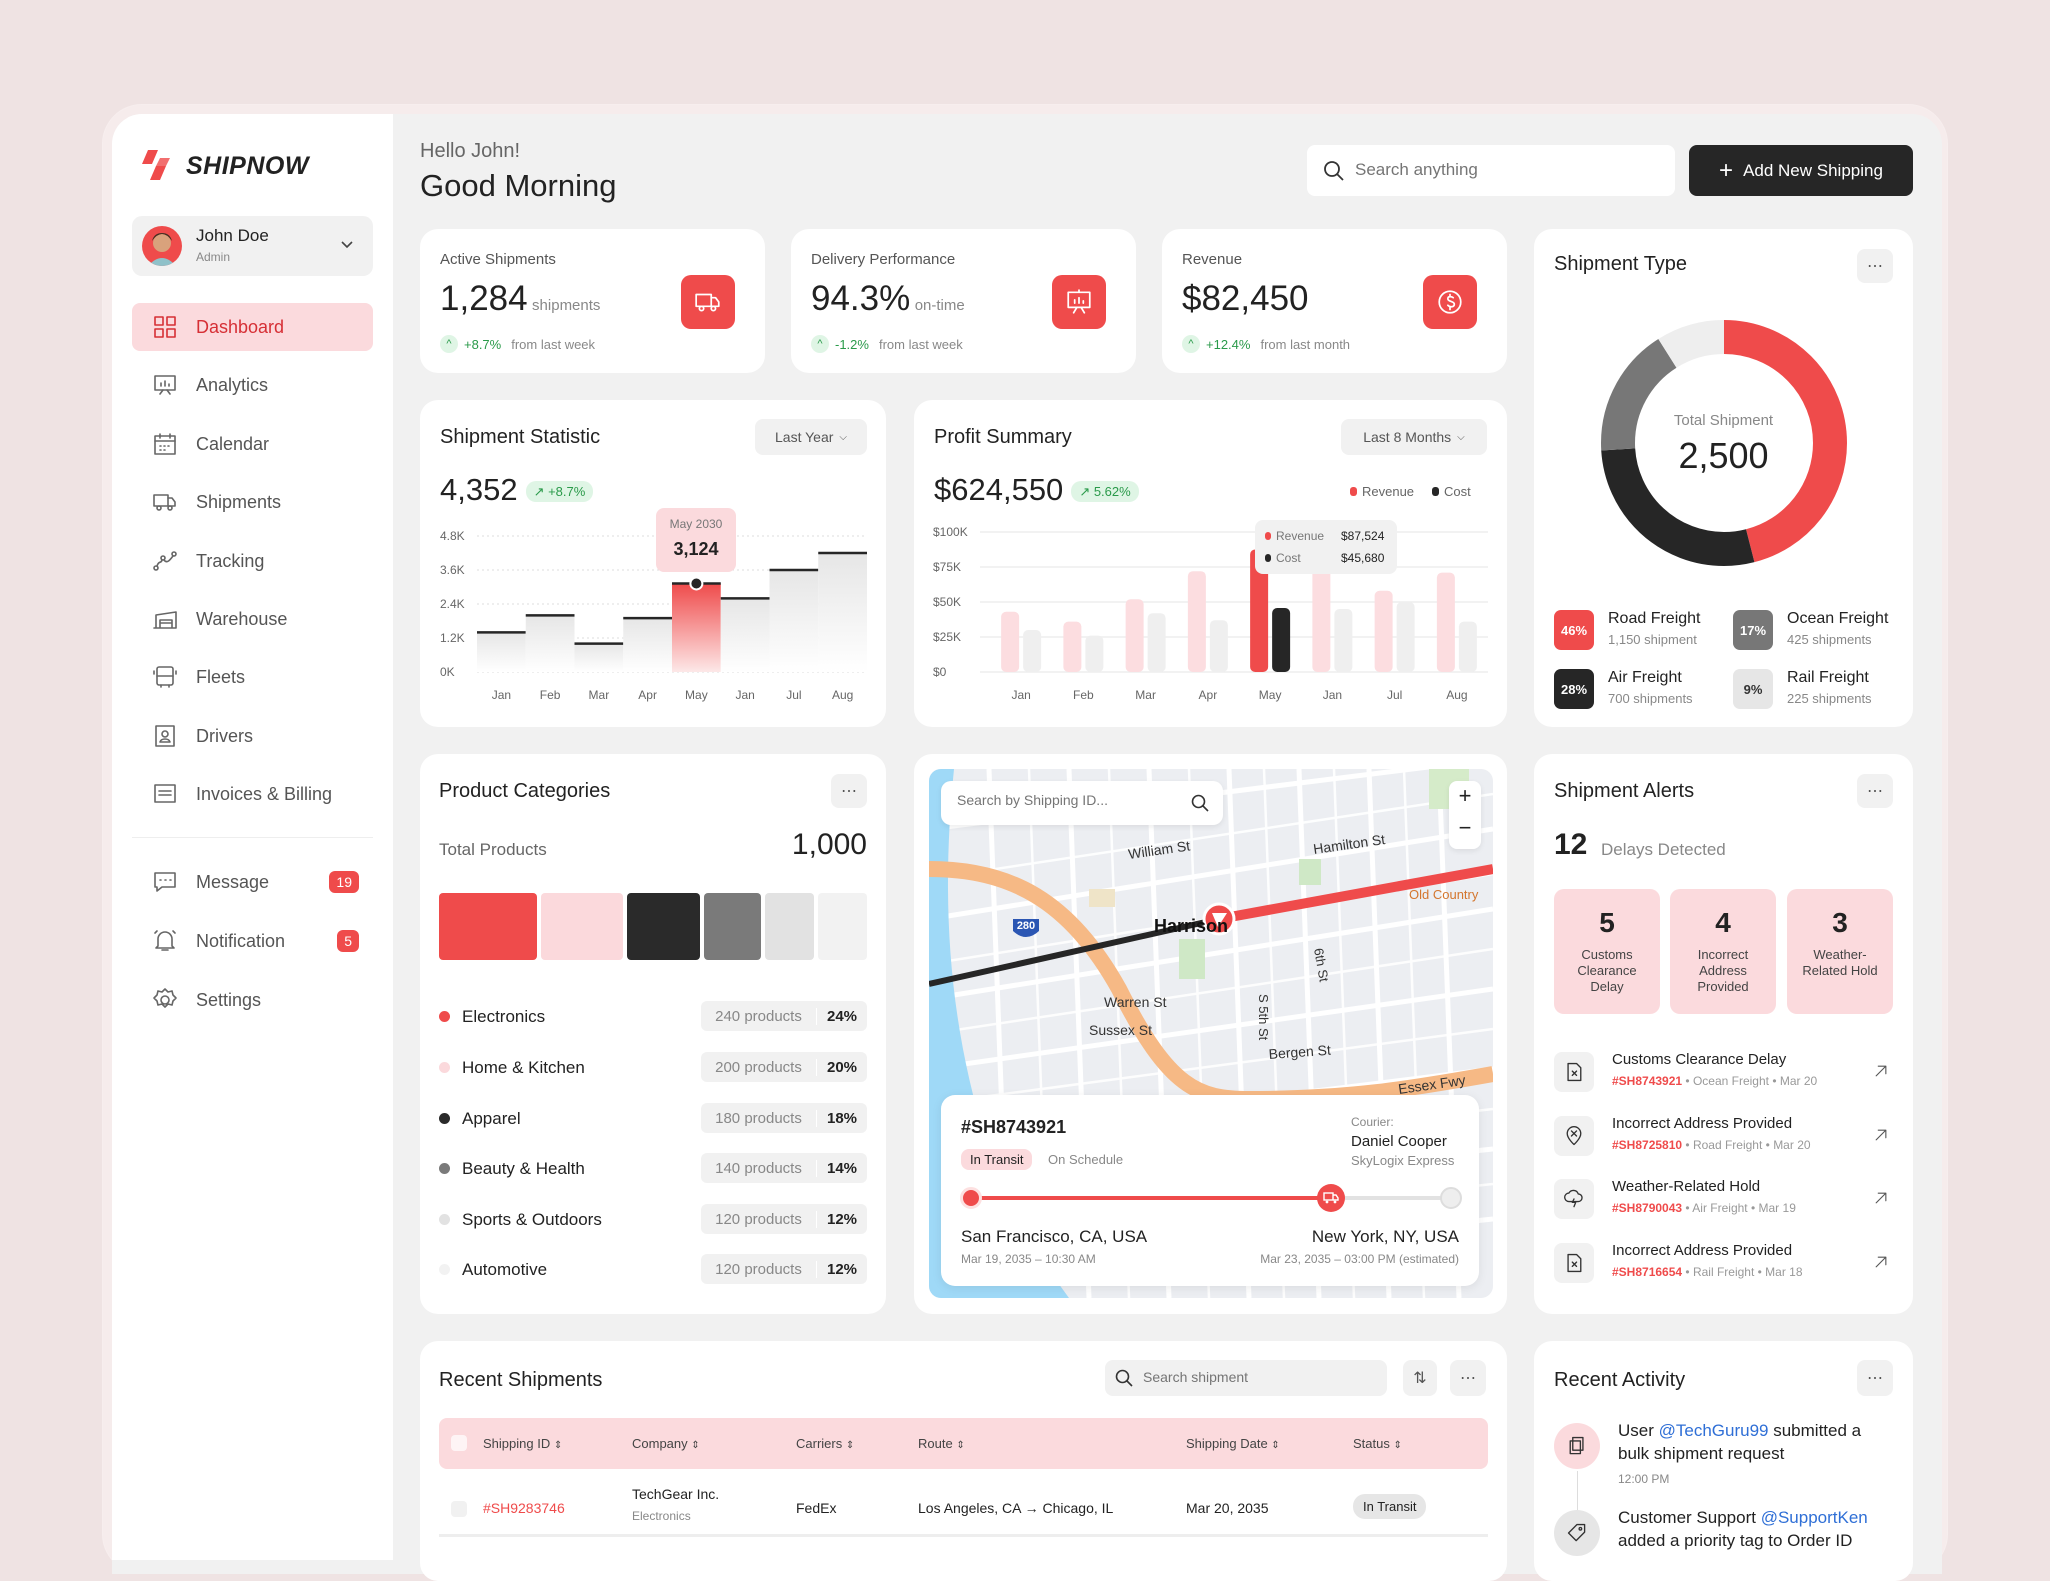  What do you see at coordinates (784, 1168) in the screenshot?
I see `category-stats: 140 products 14%` at bounding box center [784, 1168].